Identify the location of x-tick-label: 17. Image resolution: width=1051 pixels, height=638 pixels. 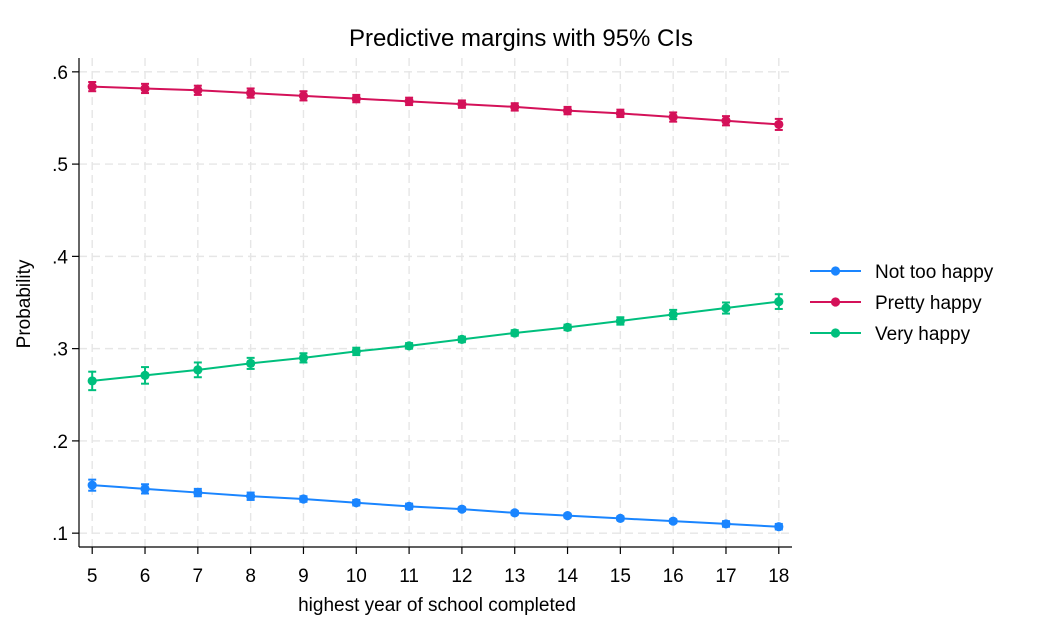
(725, 576).